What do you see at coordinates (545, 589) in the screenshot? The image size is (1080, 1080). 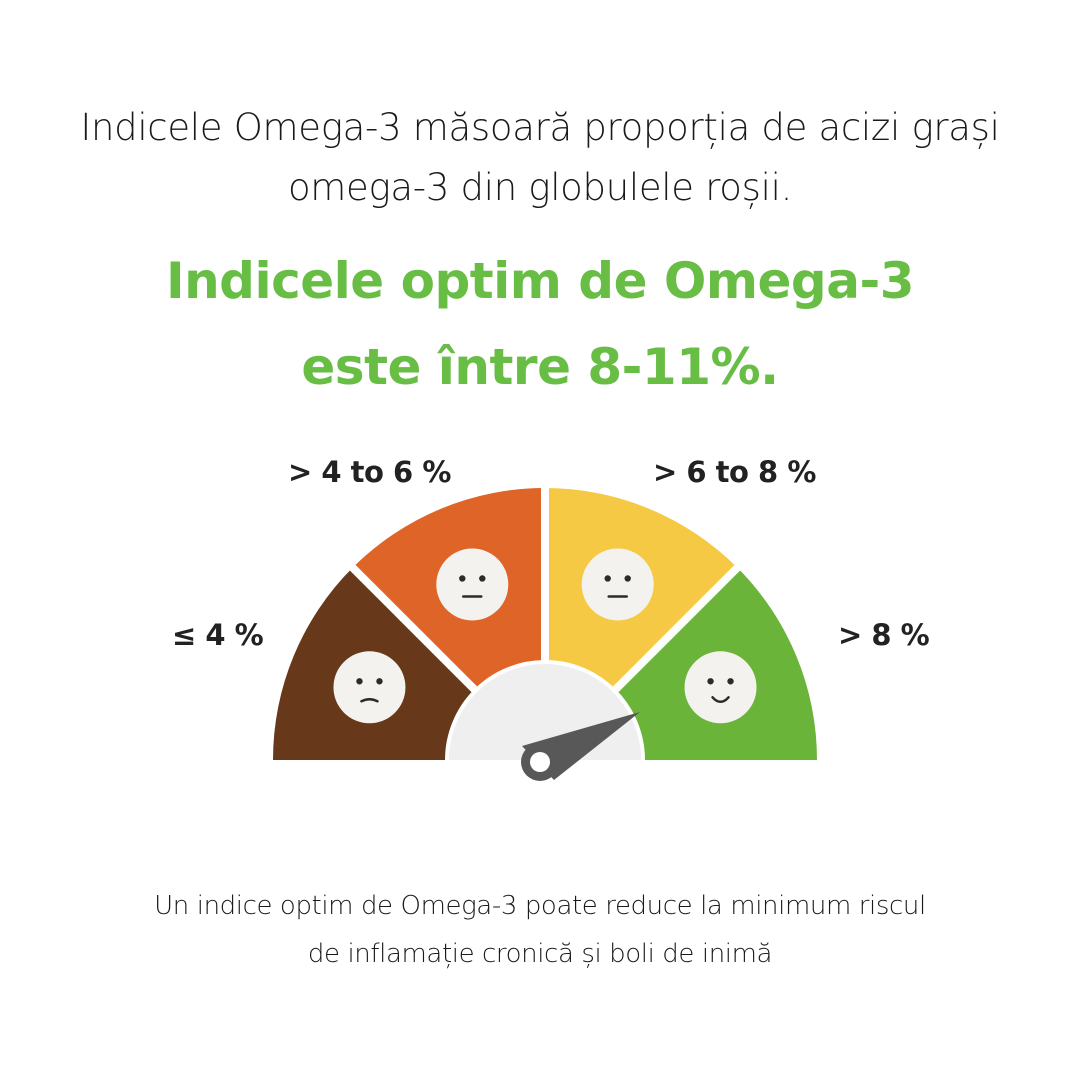 I see `gauge-separators` at bounding box center [545, 589].